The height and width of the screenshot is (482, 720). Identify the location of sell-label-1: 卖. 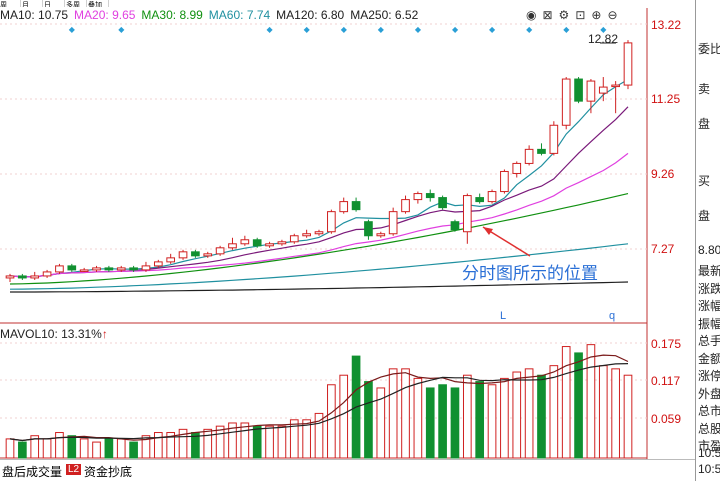
(704, 89).